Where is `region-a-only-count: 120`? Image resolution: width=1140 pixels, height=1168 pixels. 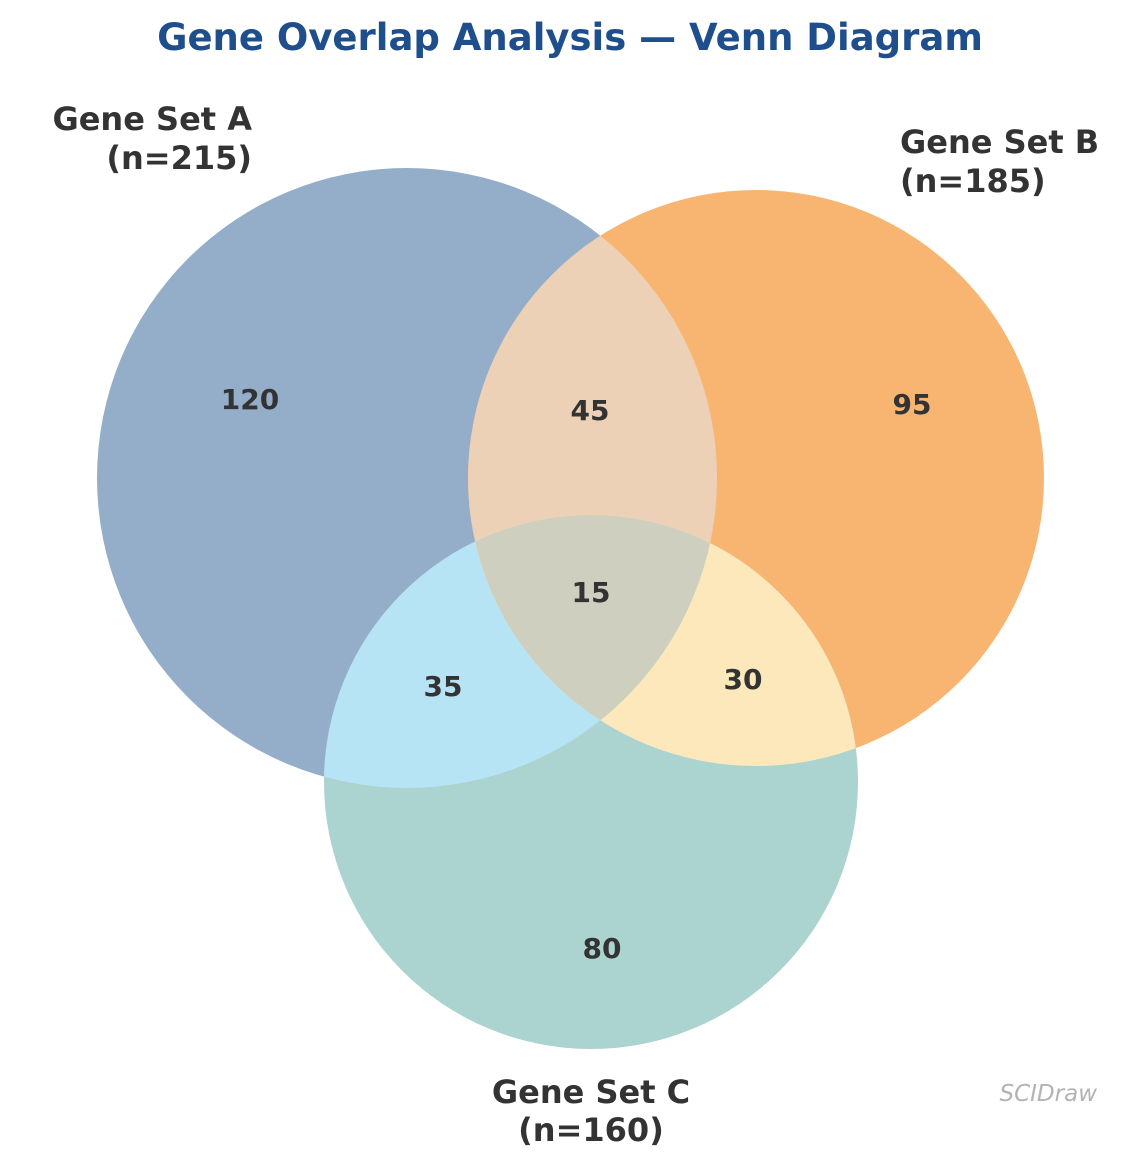 region-a-only-count: 120 is located at coordinates (250, 399).